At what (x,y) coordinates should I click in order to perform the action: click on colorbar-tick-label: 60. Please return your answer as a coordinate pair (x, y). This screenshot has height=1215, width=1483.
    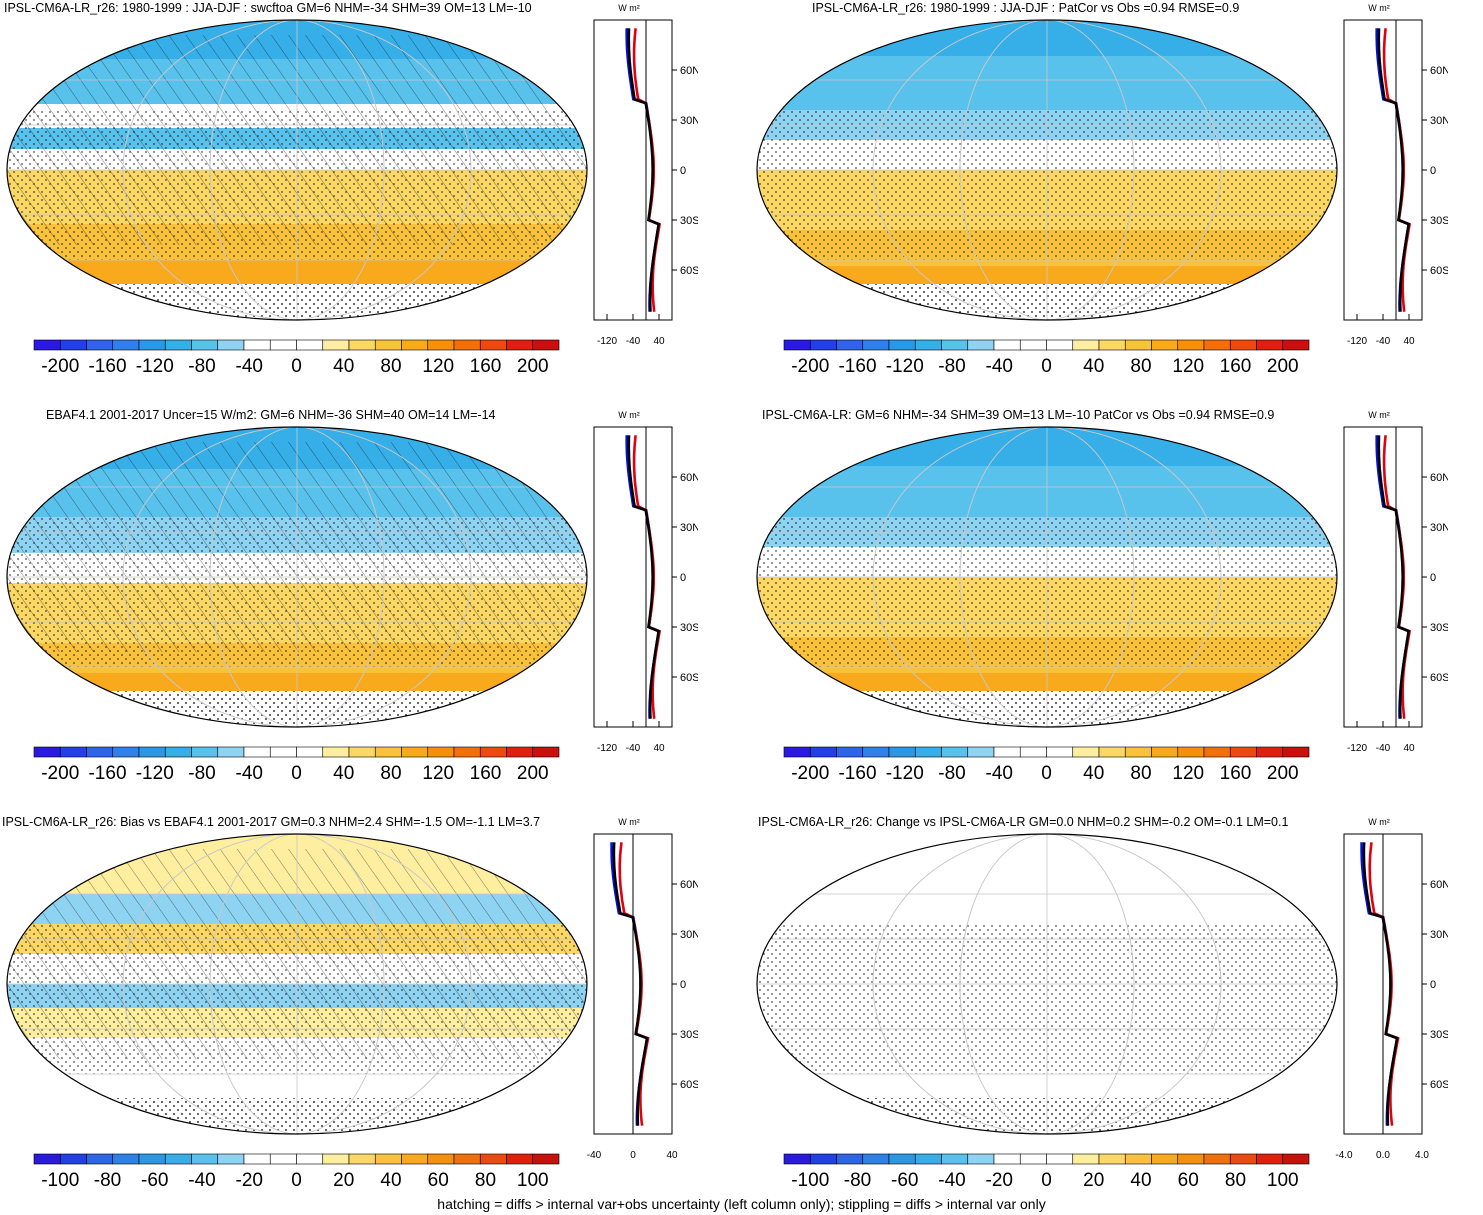
    Looking at the image, I should click on (438, 1180).